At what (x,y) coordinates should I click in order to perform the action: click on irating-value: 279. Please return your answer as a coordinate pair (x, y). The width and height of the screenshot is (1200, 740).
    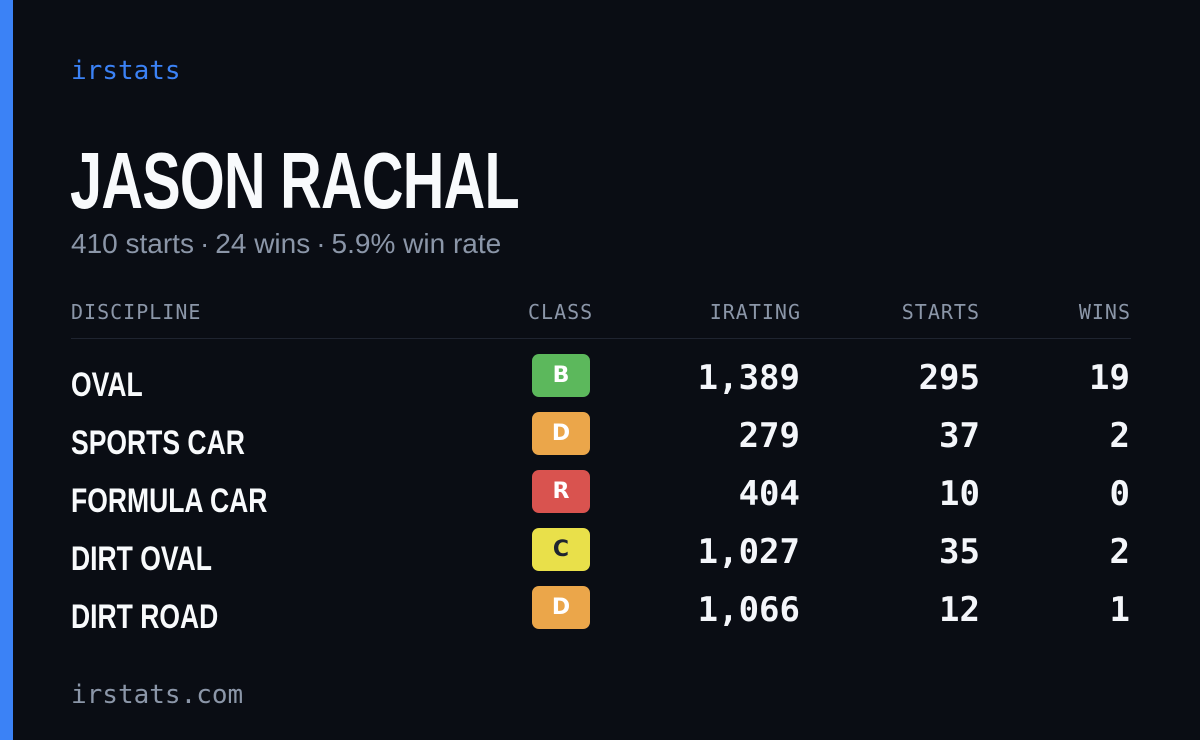
    Looking at the image, I should click on (769, 436).